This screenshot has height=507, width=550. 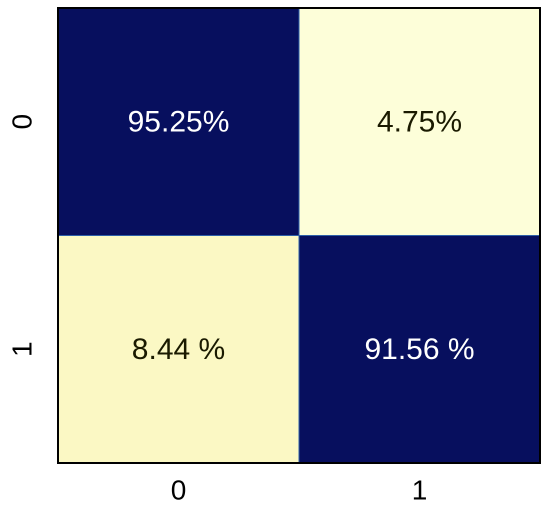 I want to click on cell-value-label-1-0: 8.44 %, so click(x=178, y=349).